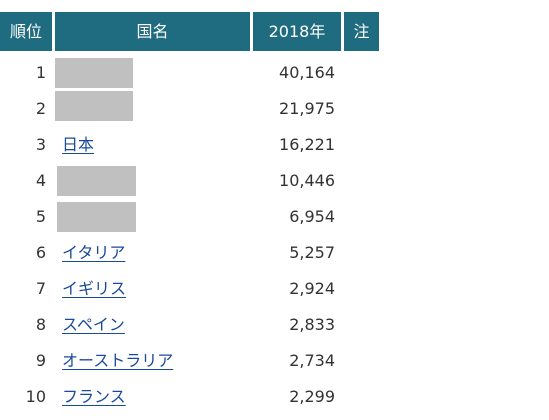 This screenshot has height=420, width=549. What do you see at coordinates (190, 145) in the screenshot?
I see `table-row: 3 日本 16,221` at bounding box center [190, 145].